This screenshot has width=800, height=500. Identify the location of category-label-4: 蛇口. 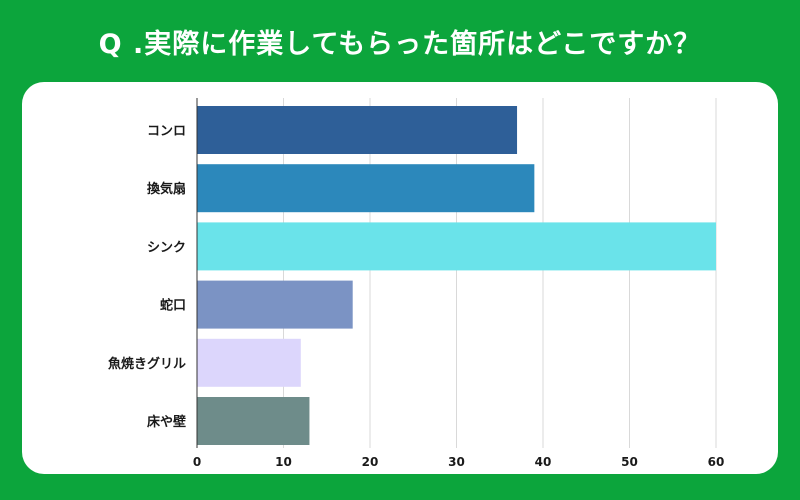
(173, 306).